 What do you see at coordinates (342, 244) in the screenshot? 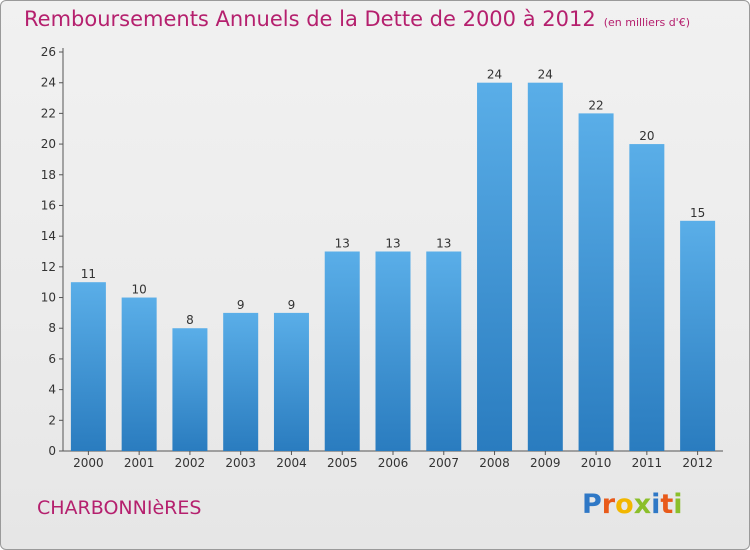
I see `data-label-2005: 13` at bounding box center [342, 244].